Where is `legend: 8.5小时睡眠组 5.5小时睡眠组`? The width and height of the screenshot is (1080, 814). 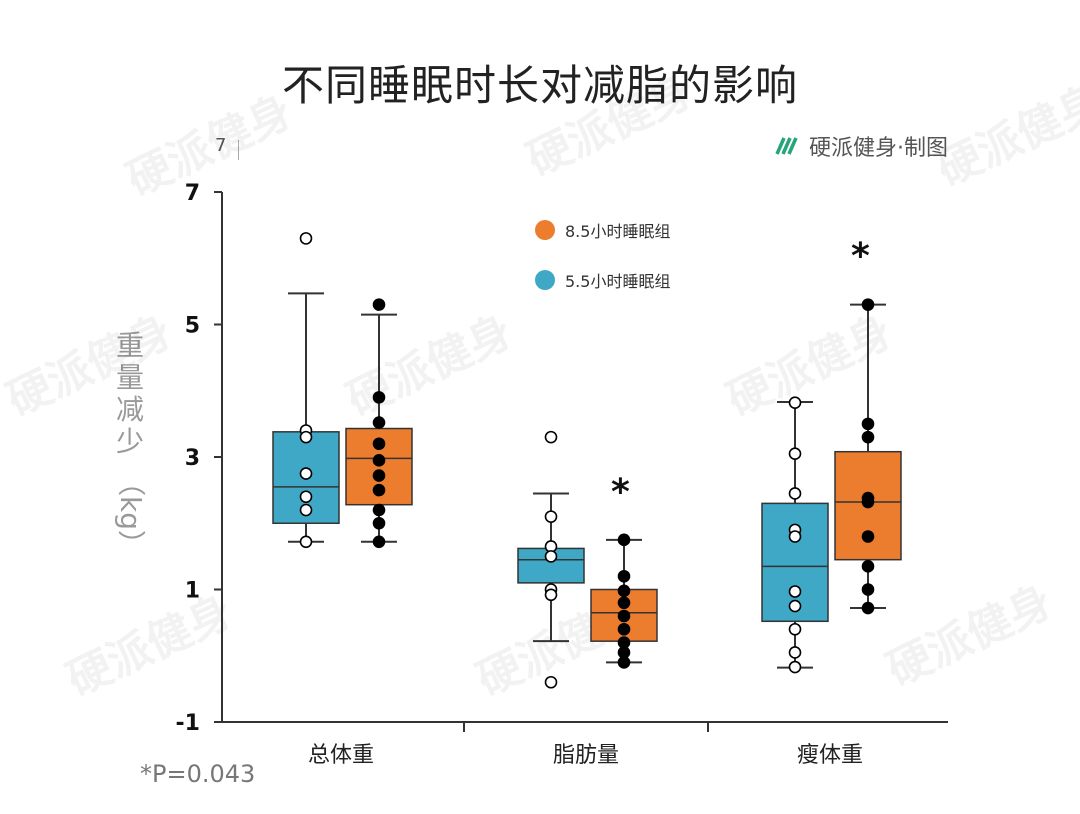 legend: 8.5小时睡眠组 5.5小时睡眠组 is located at coordinates (602, 268).